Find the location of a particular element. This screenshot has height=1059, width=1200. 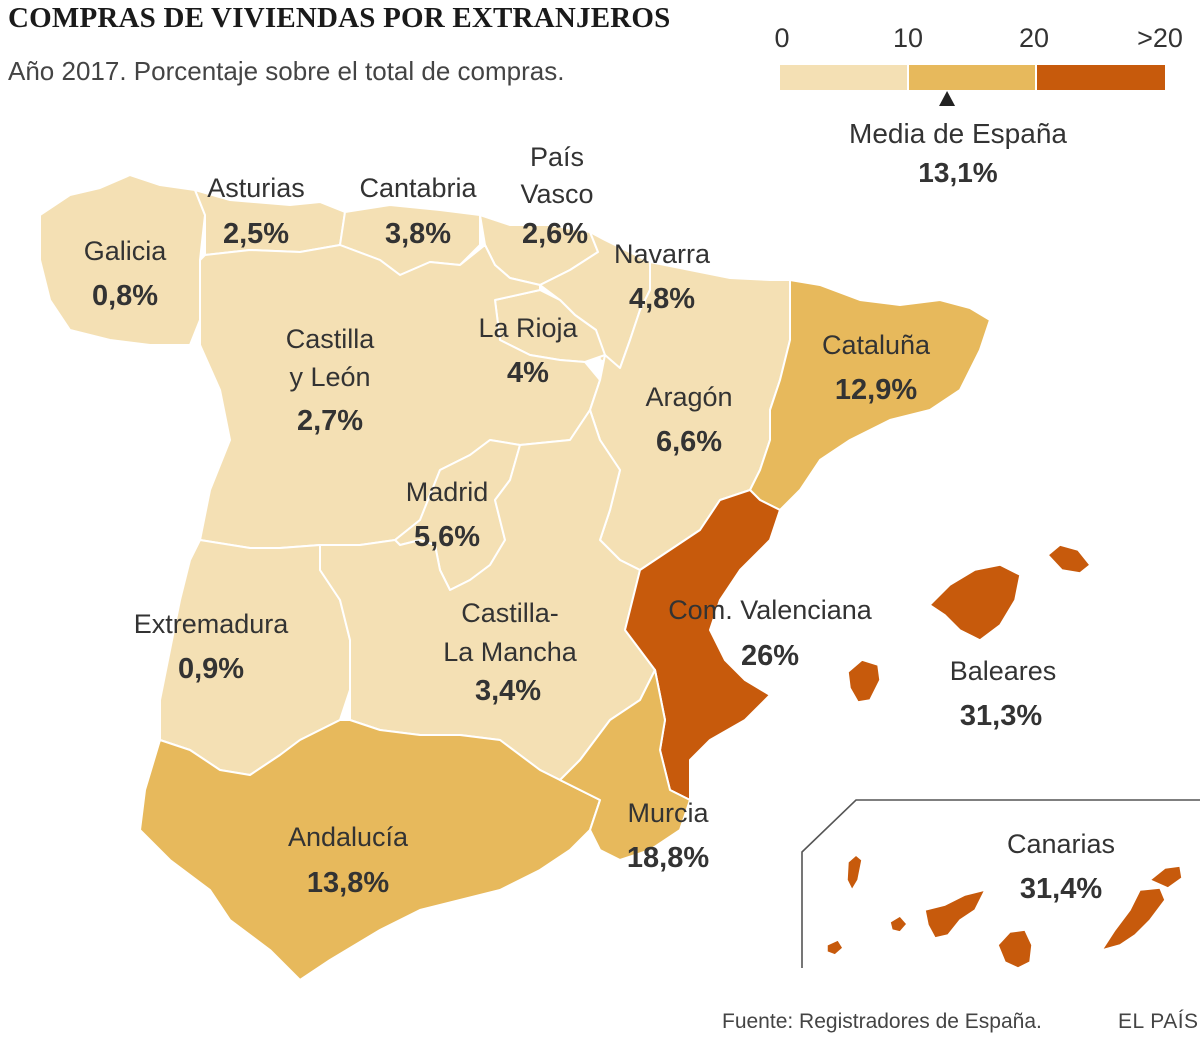

legend-tick-10: 10 is located at coordinates (908, 38).